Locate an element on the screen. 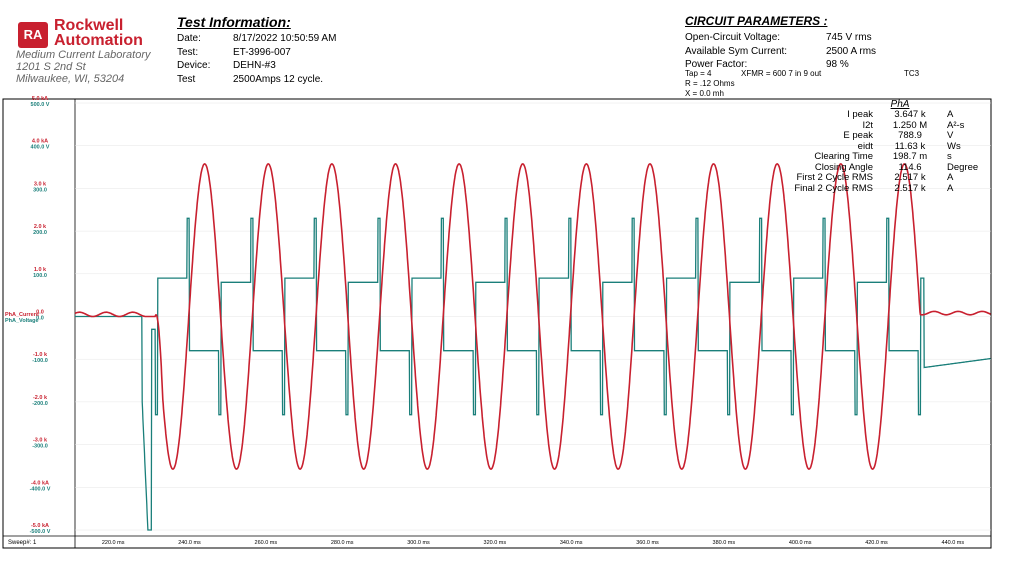 The image size is (1024, 576). test-date-label: Date: is located at coordinates (189, 38).